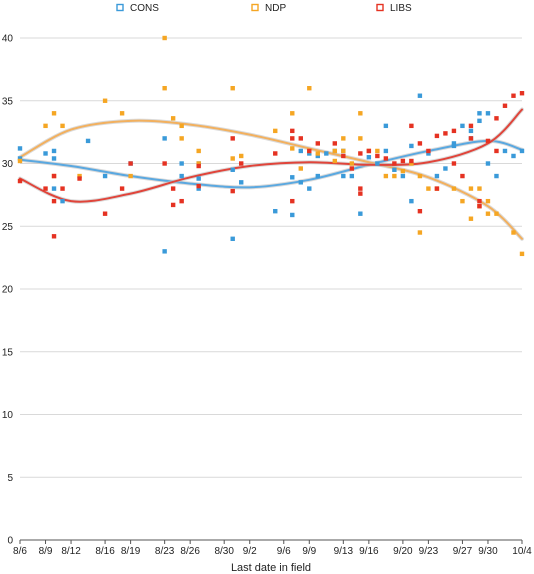  I want to click on legend-label-libs: LIBS, so click(401, 8).